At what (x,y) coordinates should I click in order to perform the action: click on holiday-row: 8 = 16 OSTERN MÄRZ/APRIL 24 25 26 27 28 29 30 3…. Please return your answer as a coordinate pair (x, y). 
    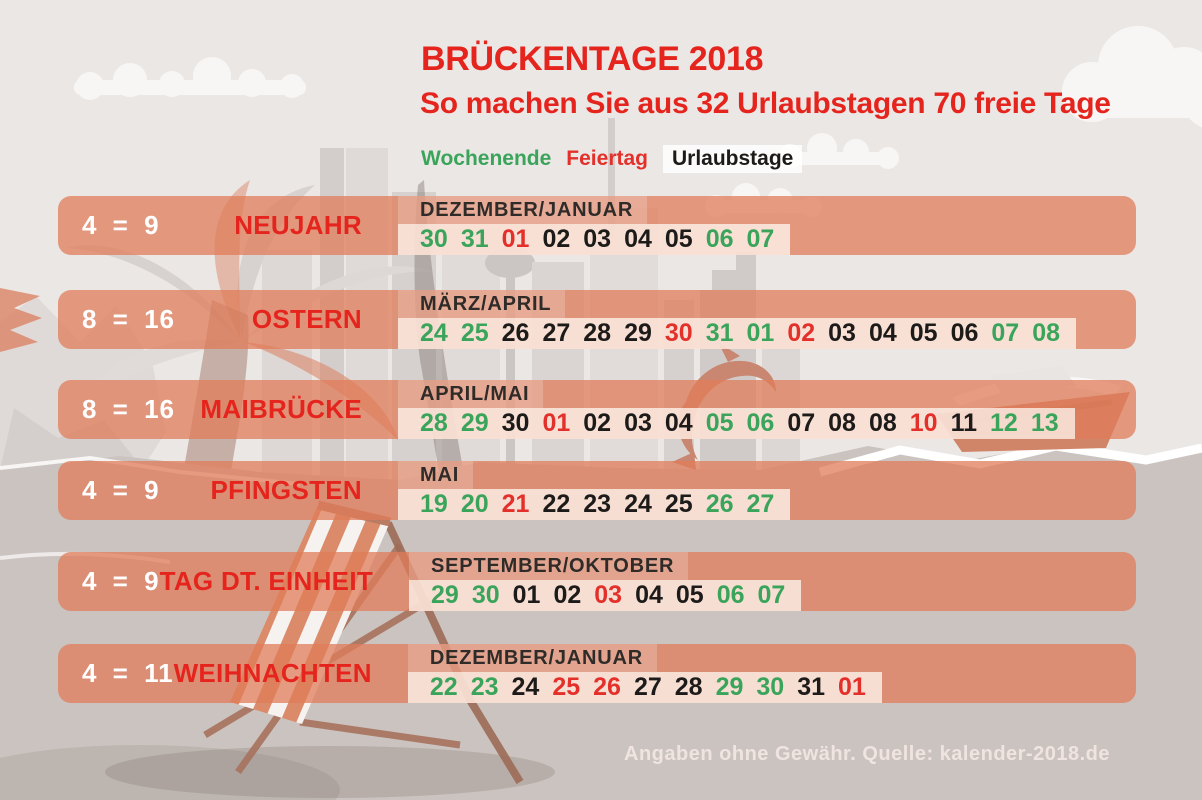
    Looking at the image, I should click on (597, 319).